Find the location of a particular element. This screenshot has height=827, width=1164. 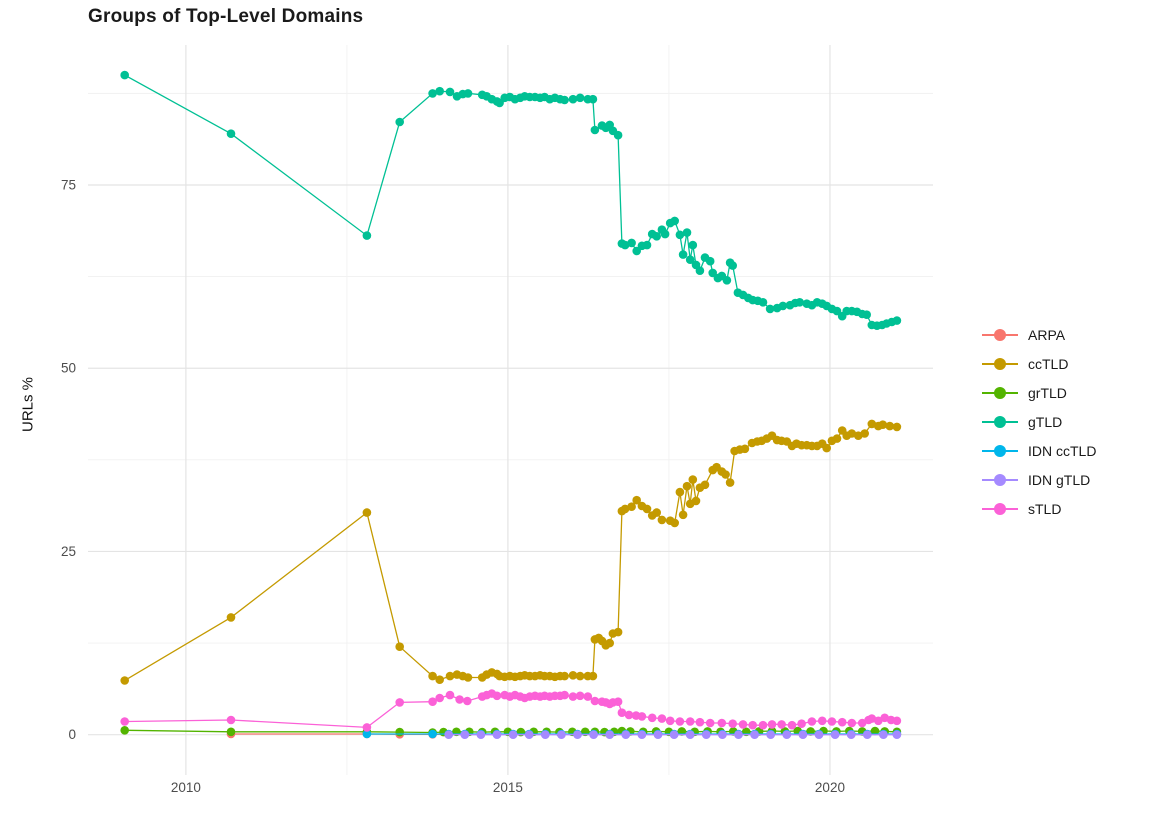

y-tick-label: 25 is located at coordinates (68, 551).